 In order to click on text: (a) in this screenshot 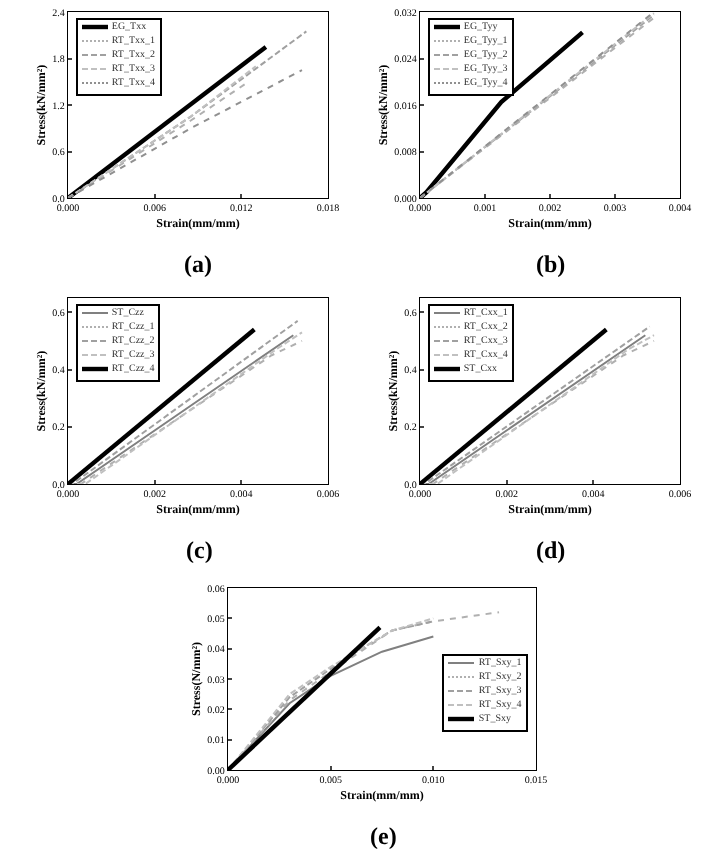, I will do `click(198, 264)`.